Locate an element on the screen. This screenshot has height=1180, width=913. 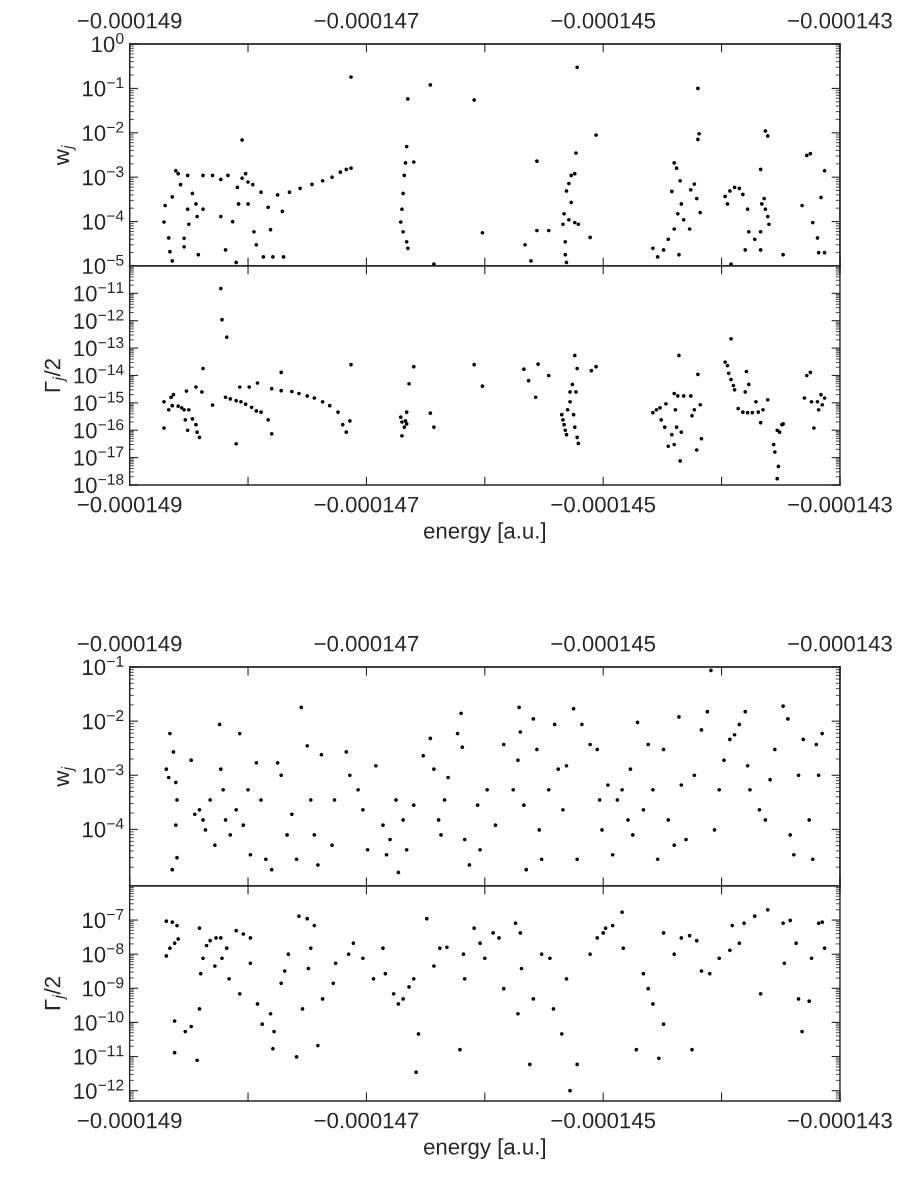
y-tick-label: 10$^{−8}$ is located at coordinates (103, 953).